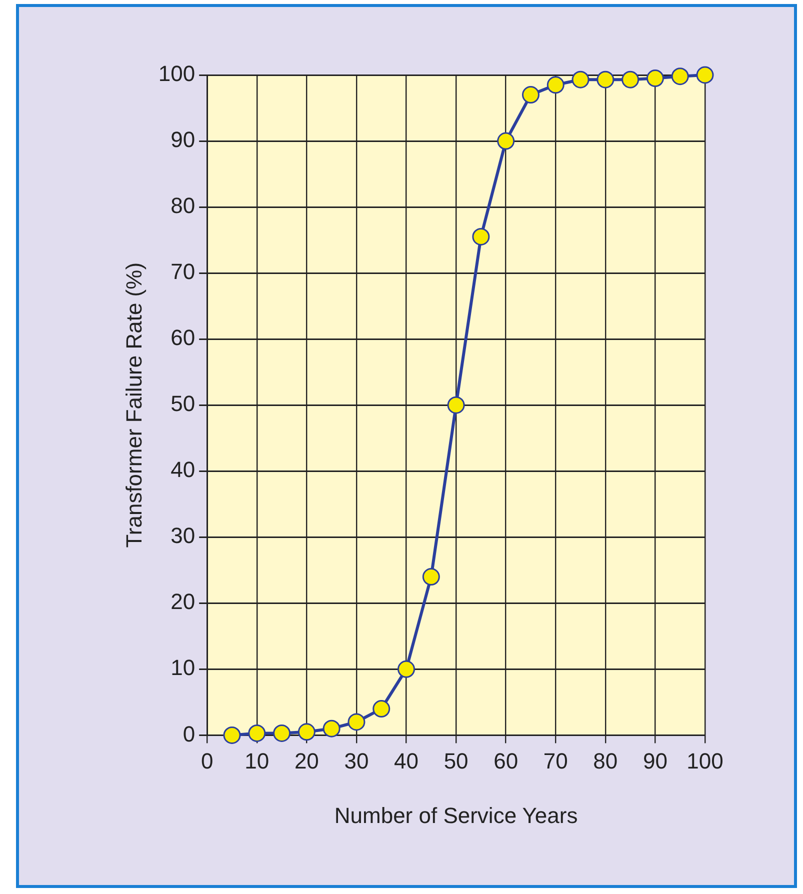 The height and width of the screenshot is (894, 803). Describe the element at coordinates (183, 337) in the screenshot. I see `y-tick-label: 60` at that location.